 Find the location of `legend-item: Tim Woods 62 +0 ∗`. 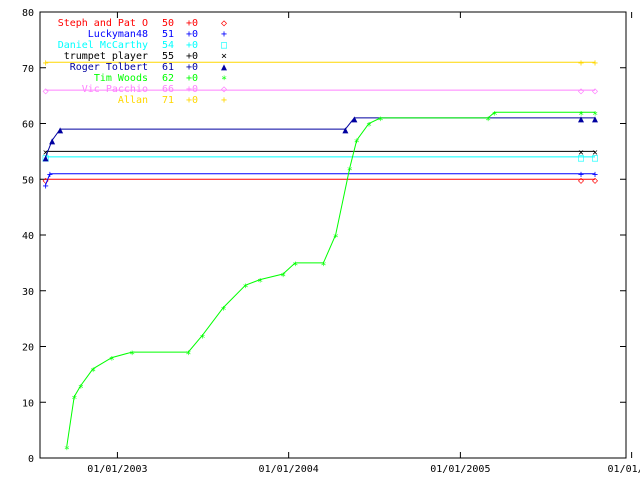

legend-item: Tim Woods 62 +0 ∗ is located at coordinates (160, 78).